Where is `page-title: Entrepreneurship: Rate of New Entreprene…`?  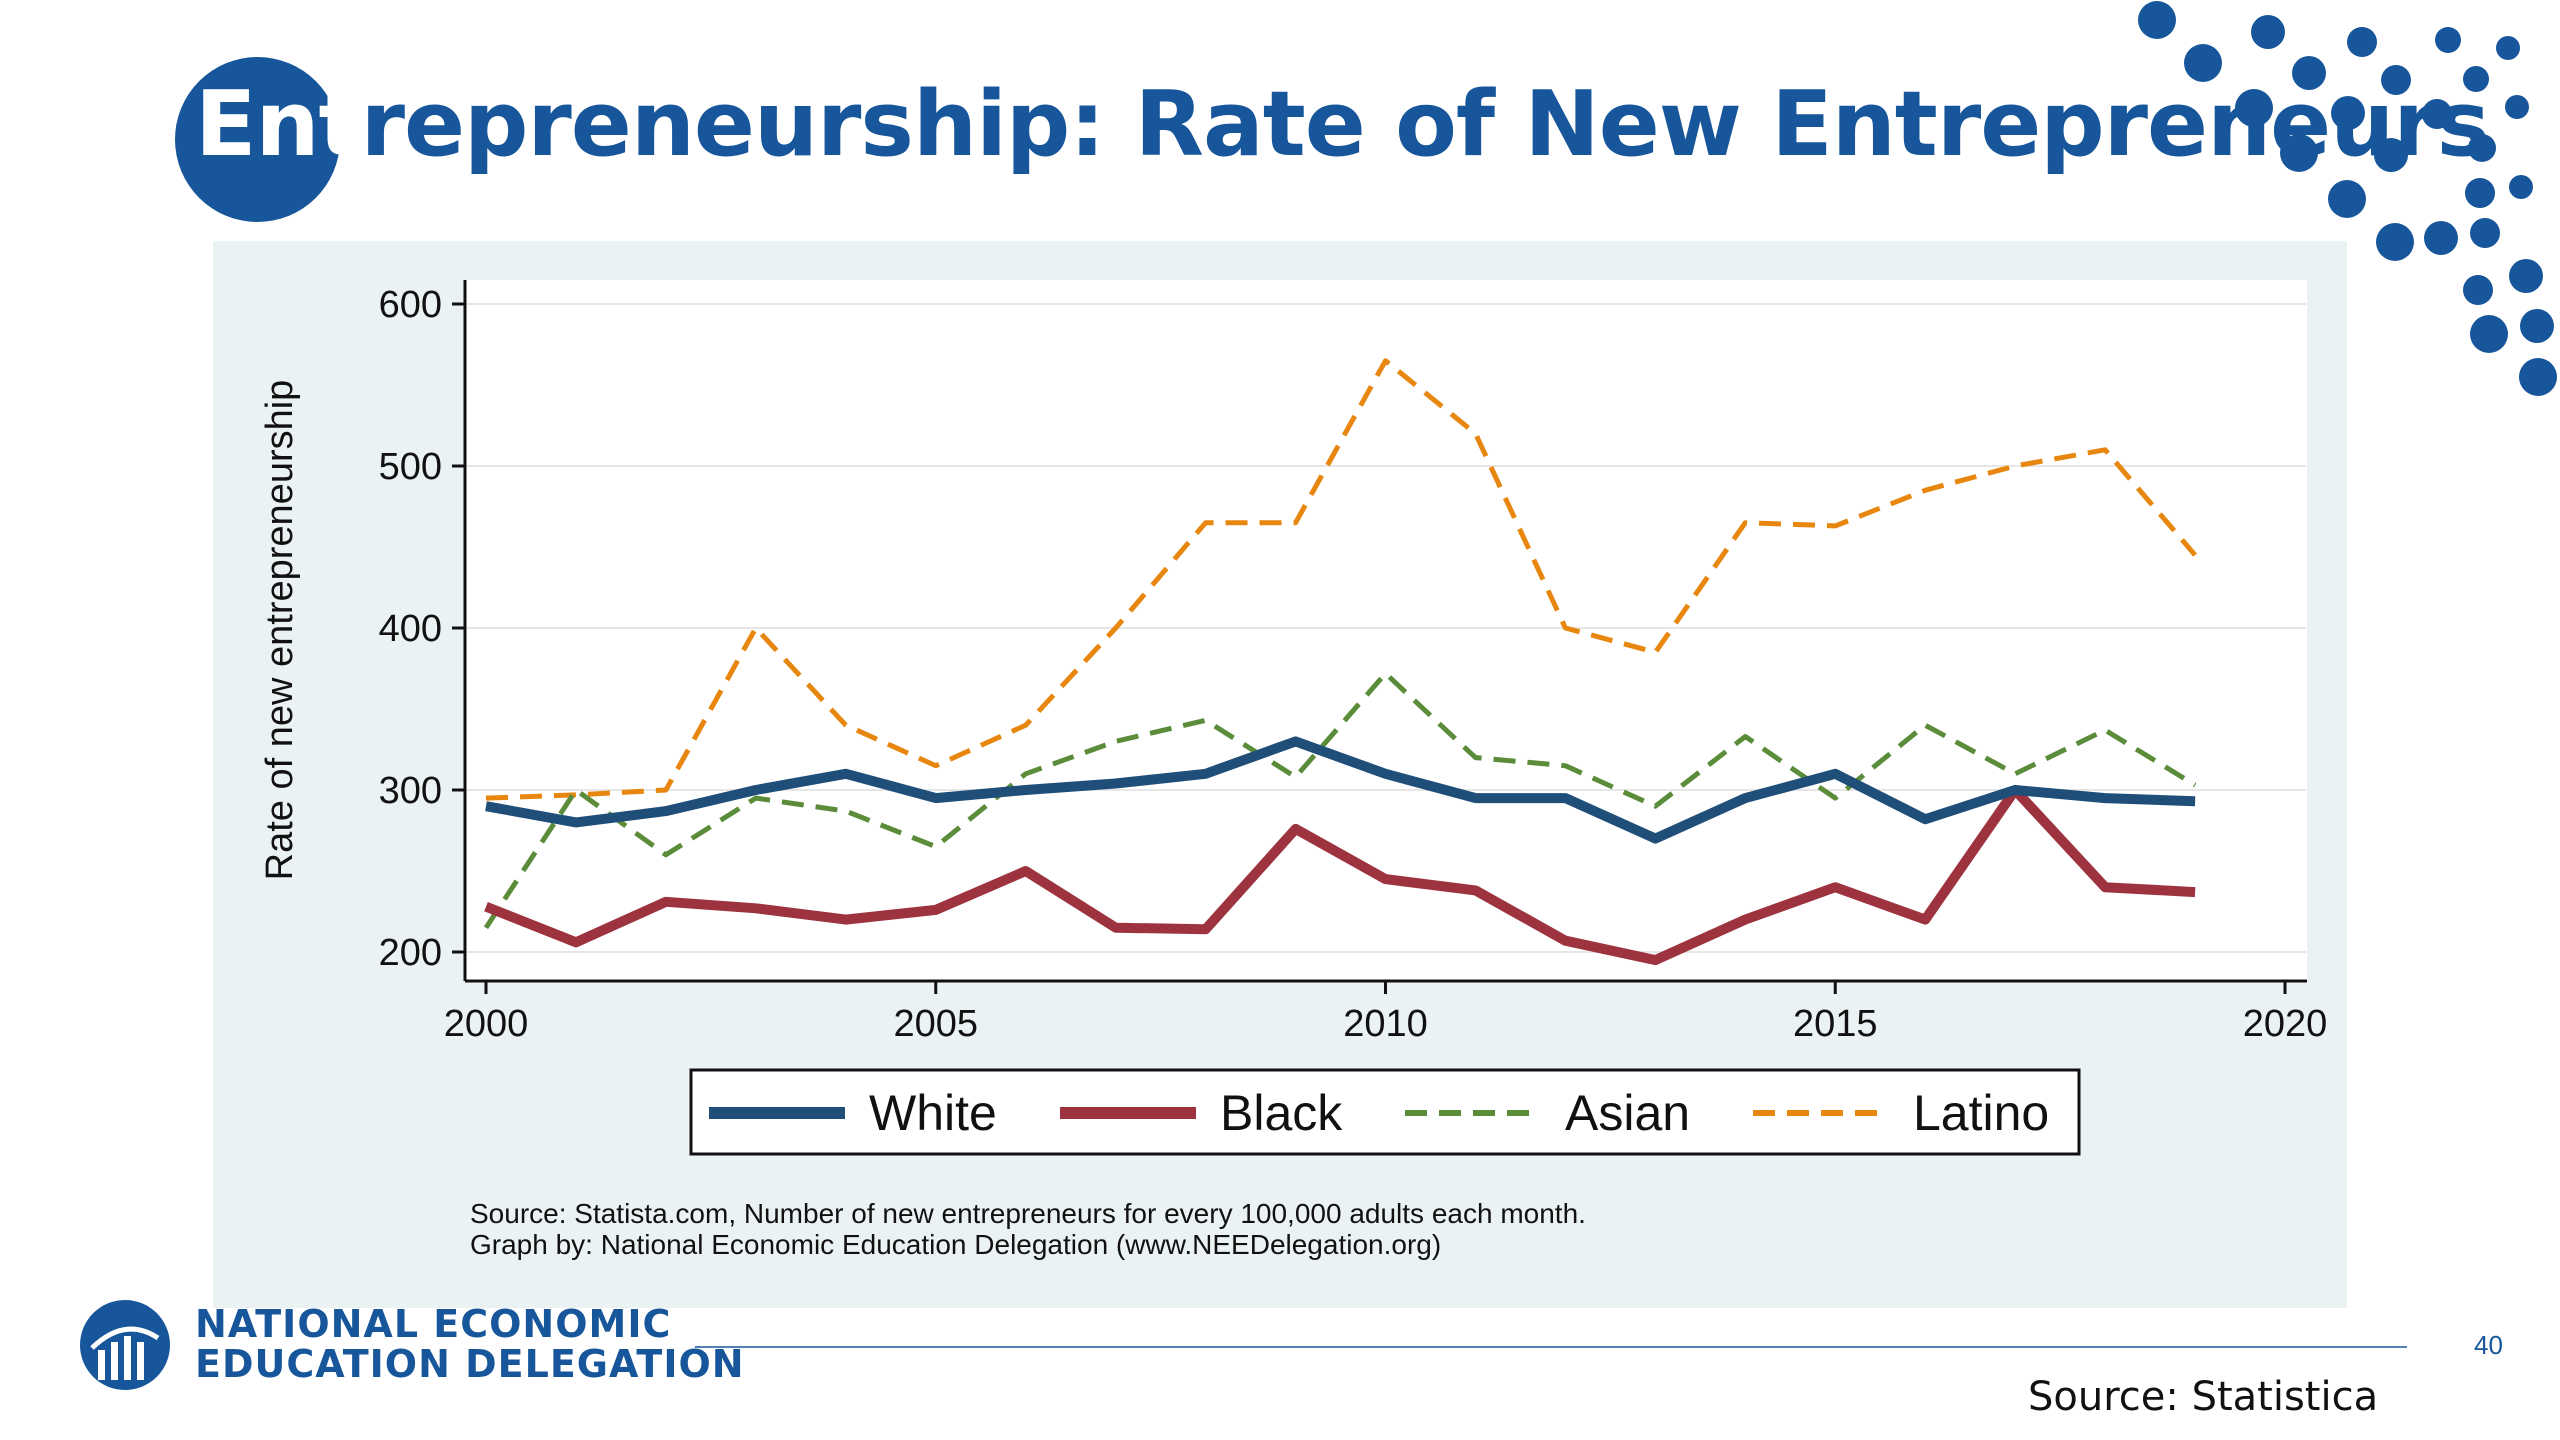 page-title: Entrepreneurship: Rate of New Entreprene… is located at coordinates (1343, 124).